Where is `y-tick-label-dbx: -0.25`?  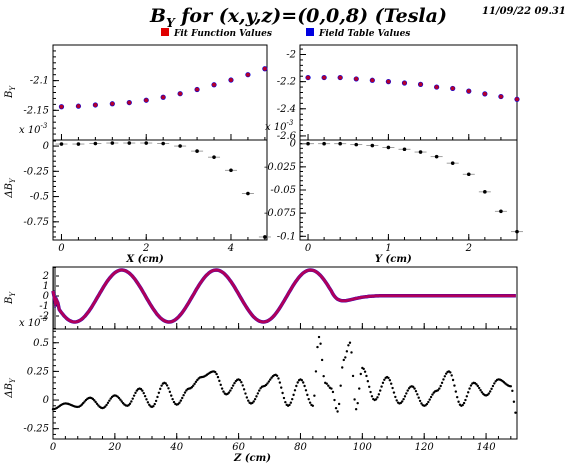
y-tick-label-dbx: -0.25 is located at coordinates (36, 171).